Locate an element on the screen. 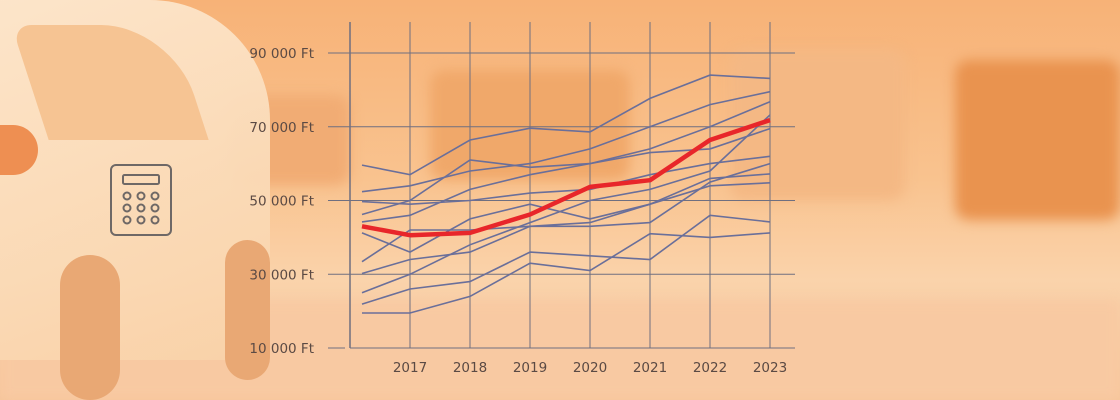  calculator-icon is located at coordinates (141, 202).